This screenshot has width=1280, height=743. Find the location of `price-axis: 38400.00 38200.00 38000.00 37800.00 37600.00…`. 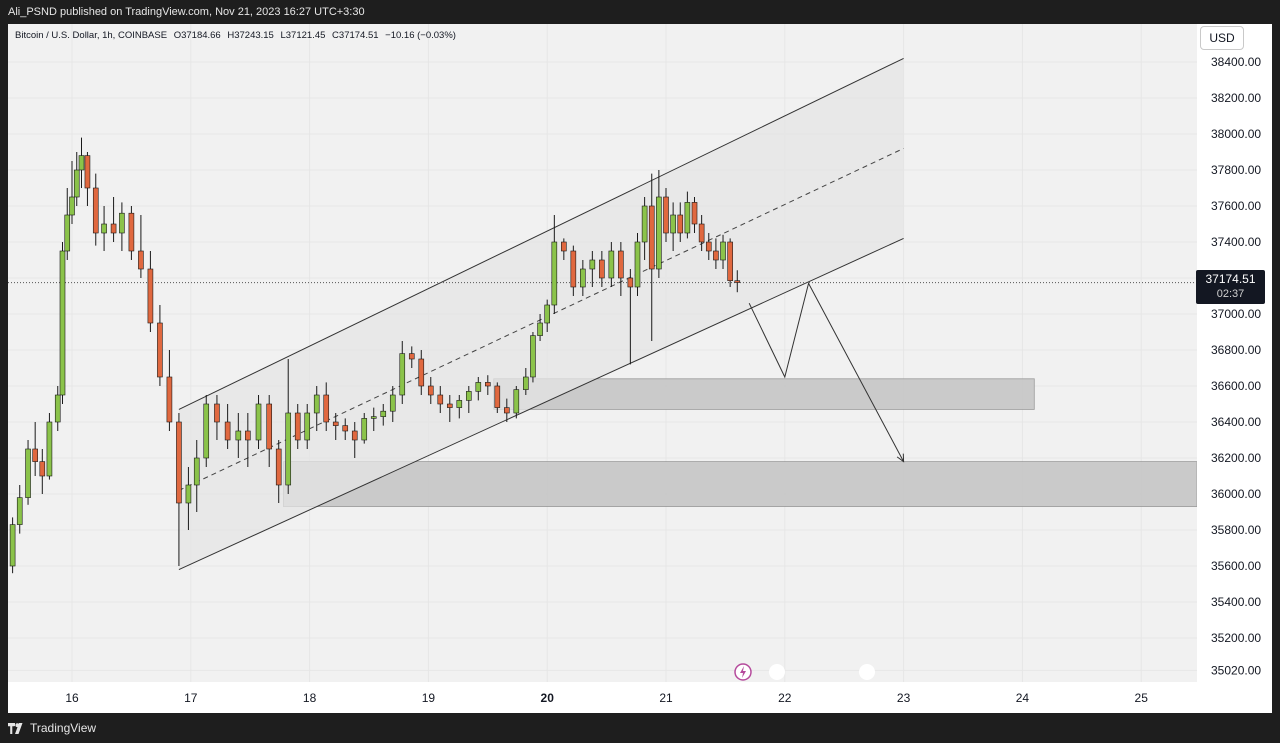

price-axis: 38400.00 38200.00 38000.00 37800.00 37600.00… is located at coordinates (1234, 368).